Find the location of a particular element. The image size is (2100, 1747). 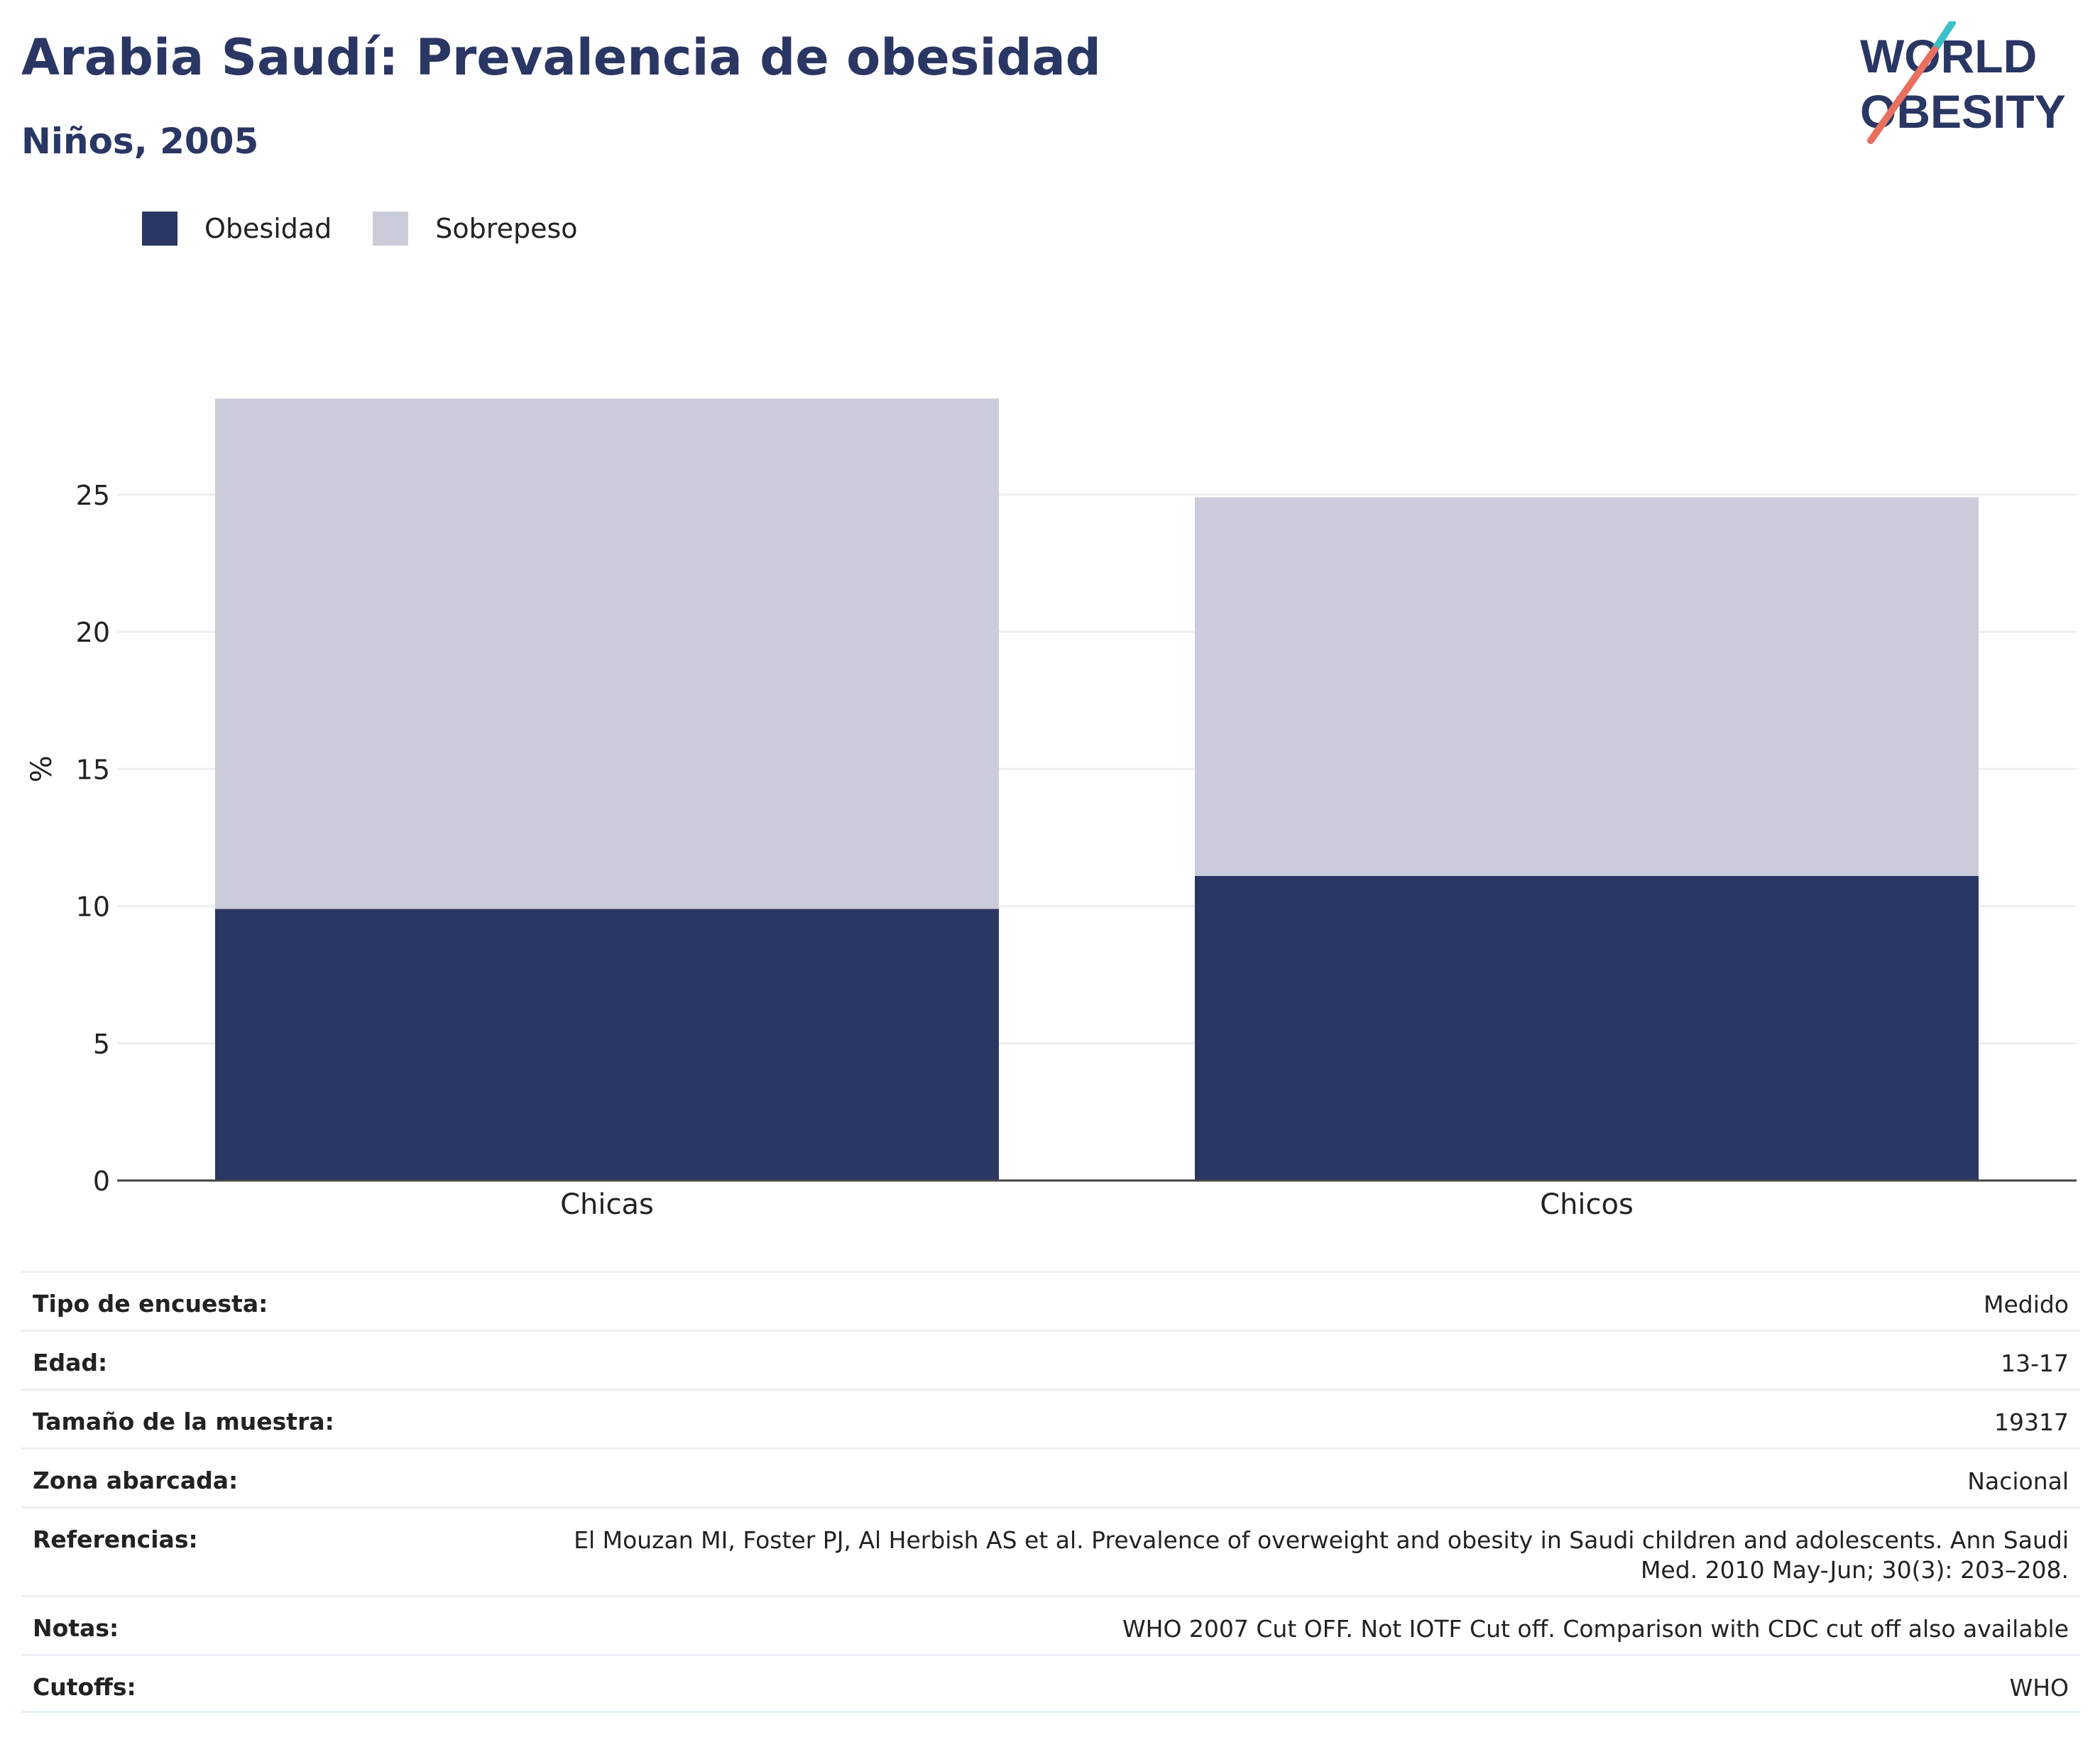

chart-subtitle: Niños, 2005 is located at coordinates (140, 141).